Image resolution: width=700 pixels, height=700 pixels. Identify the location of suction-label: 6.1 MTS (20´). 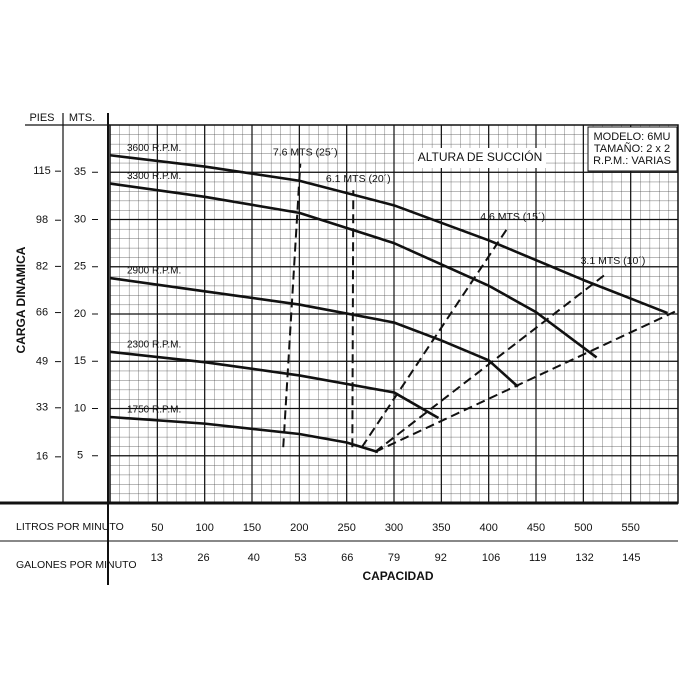
(358, 179).